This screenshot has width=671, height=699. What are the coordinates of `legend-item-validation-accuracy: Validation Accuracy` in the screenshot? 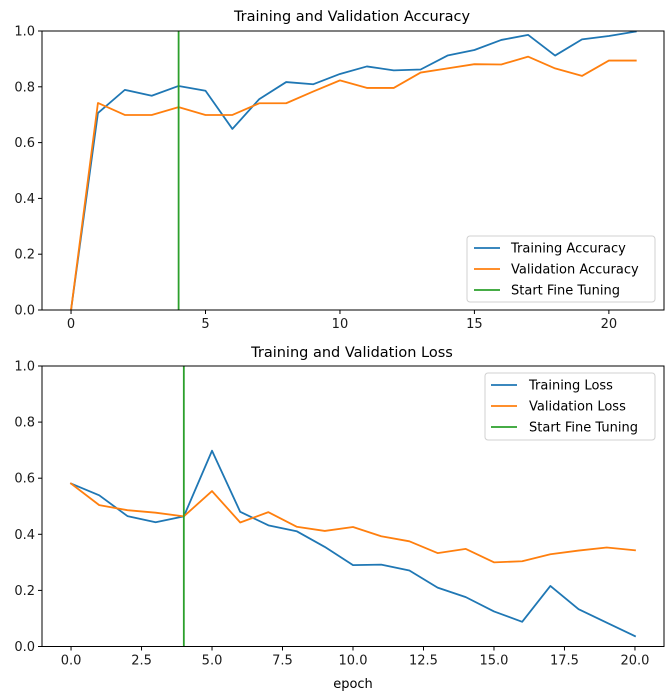 It's located at (556, 270).